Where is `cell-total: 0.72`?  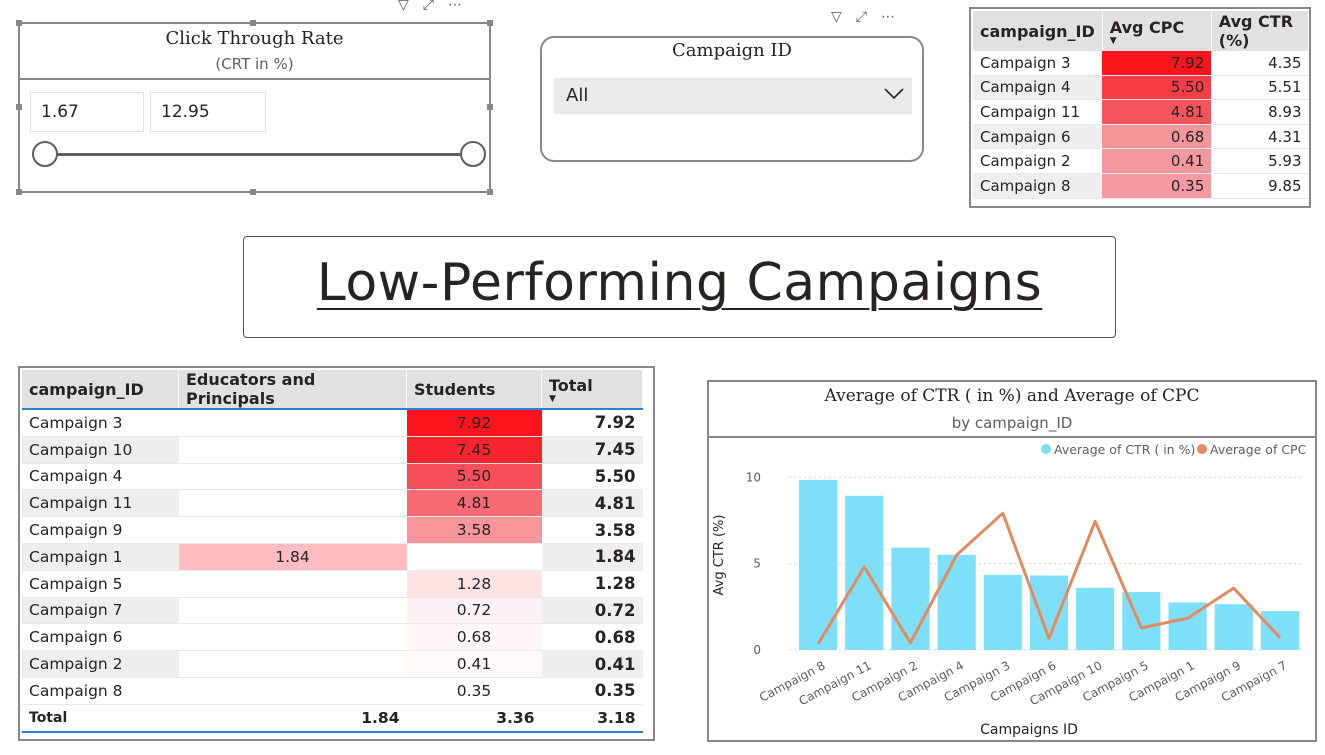 cell-total: 0.72 is located at coordinates (592, 611).